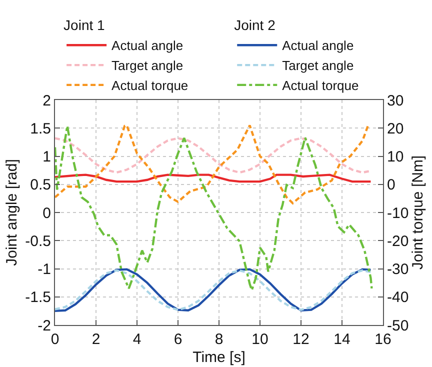 The width and height of the screenshot is (432, 367). What do you see at coordinates (398, 297) in the screenshot?
I see `y2-tick-label: -40` at bounding box center [398, 297].